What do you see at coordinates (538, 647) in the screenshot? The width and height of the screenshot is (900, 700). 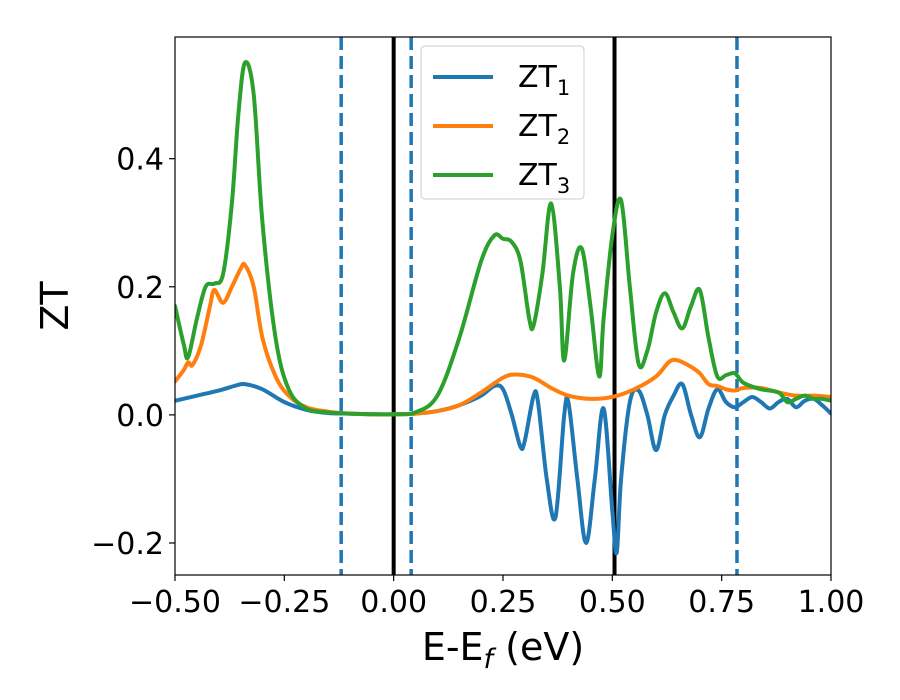 I see `x-axis-title-unit: (eV)` at bounding box center [538, 647].